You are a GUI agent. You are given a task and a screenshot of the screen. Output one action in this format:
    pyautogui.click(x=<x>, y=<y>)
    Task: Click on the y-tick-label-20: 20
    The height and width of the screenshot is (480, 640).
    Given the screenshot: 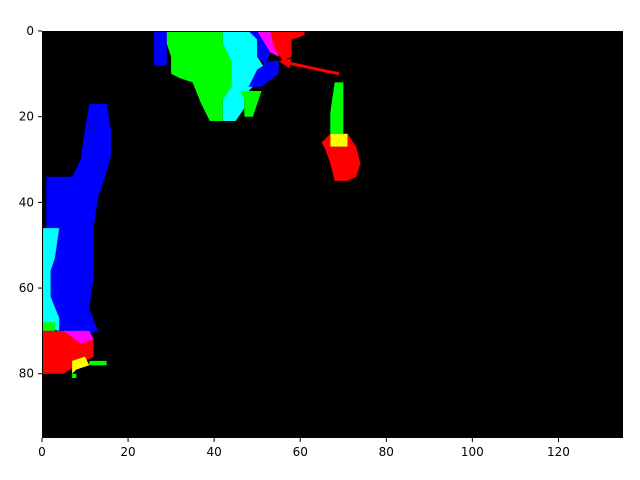 What is the action you would take?
    pyautogui.click(x=26, y=117)
    